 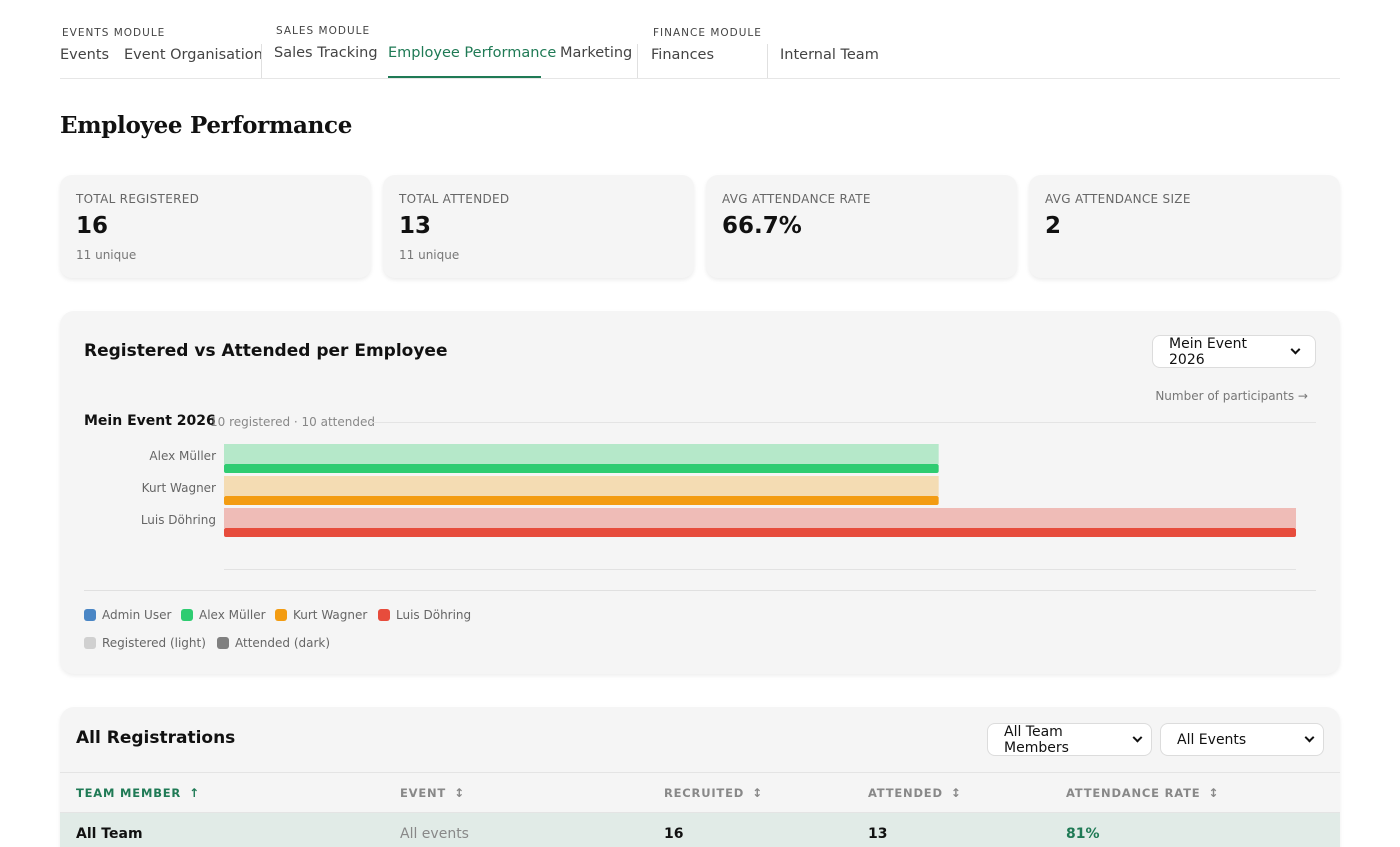 I want to click on stat-label: AVG ATTENDANCE RATE, so click(x=796, y=199).